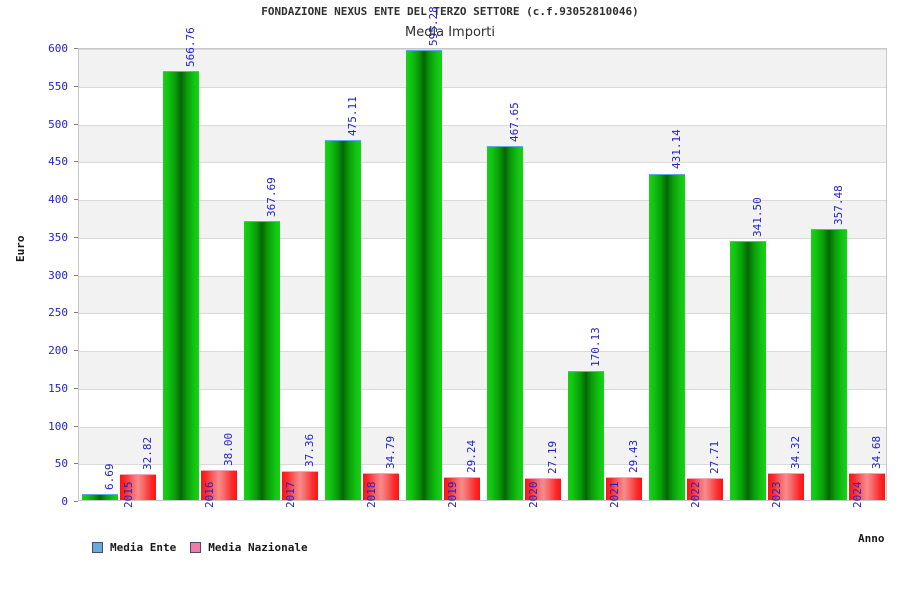 The height and width of the screenshot is (600, 900). Describe the element at coordinates (58, 124) in the screenshot. I see `y-axis-tick-label: 500` at that location.